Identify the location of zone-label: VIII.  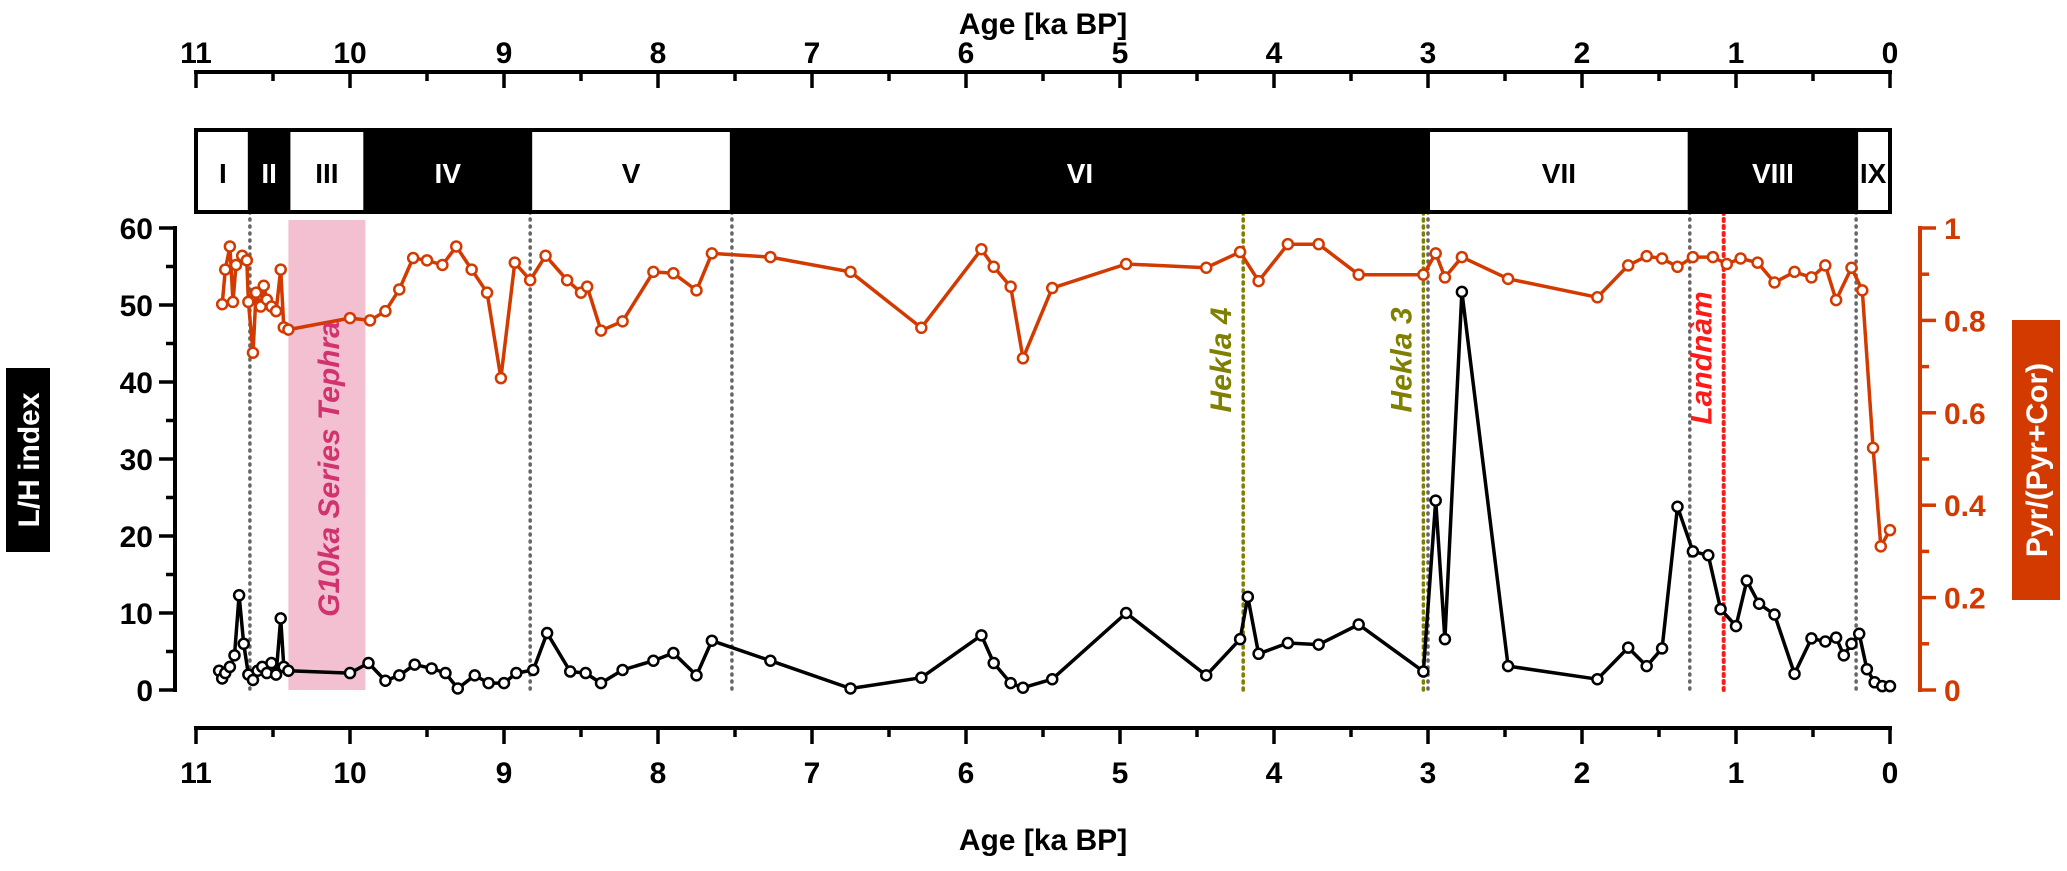
(1773, 173).